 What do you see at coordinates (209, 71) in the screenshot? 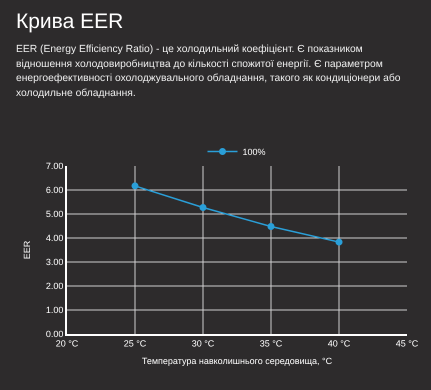
I see `chart-subtitle: EER (Energy Efficiency Ratio) - це холодильний коефіцієнт. Є показником відношення холодовиробництва до кількості спожитої енергії. Є параметром енергоефективності охолоджувального обладнання, такого як кондиціонери або холодильне обладнання.` at bounding box center [209, 71].